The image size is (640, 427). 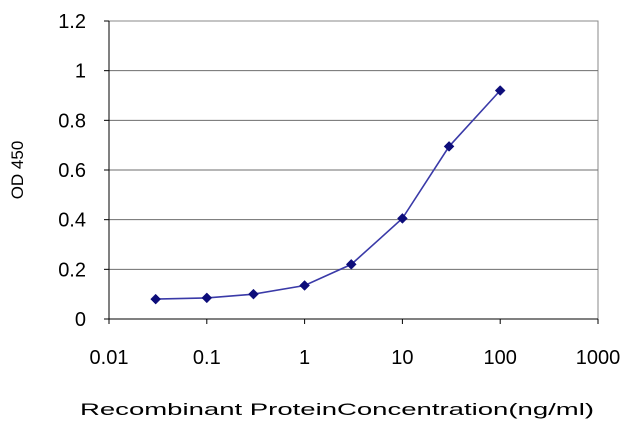 I want to click on y-axis-ticks: 0 0.2 0.4 0.6 0.8 1 1.2, so click(x=83, y=171).